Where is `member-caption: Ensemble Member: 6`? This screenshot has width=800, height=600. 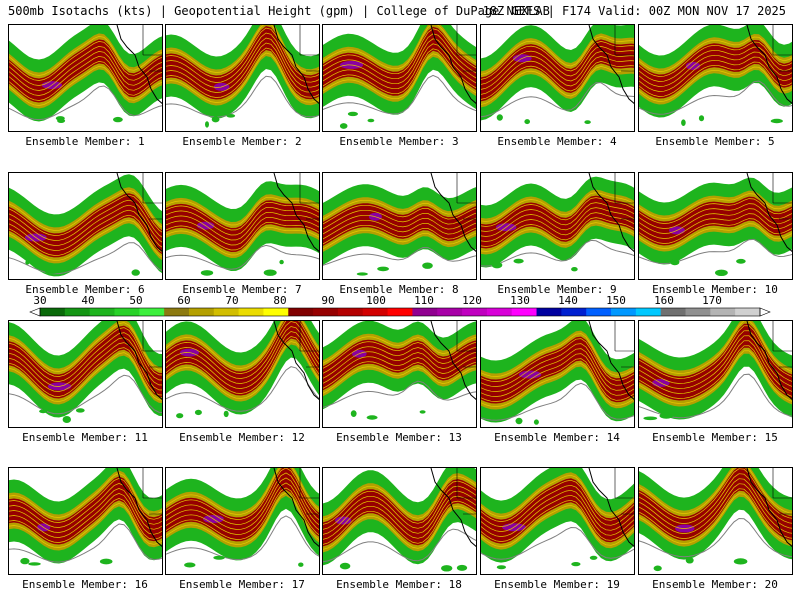 member-caption: Ensemble Member: 6 is located at coordinates (85, 289).